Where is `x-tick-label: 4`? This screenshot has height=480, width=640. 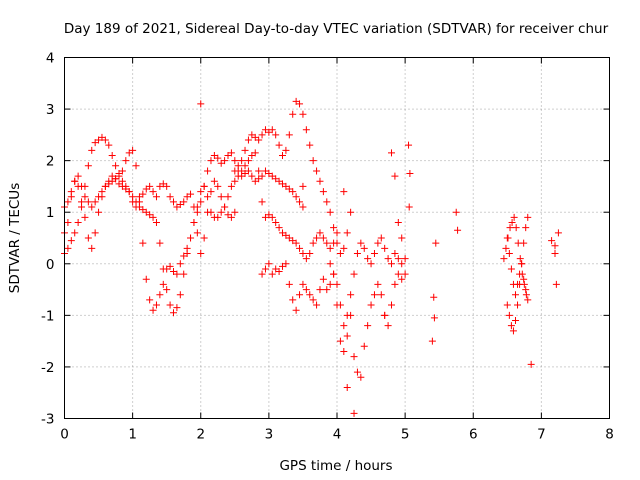 x-tick-label: 4 is located at coordinates (337, 435).